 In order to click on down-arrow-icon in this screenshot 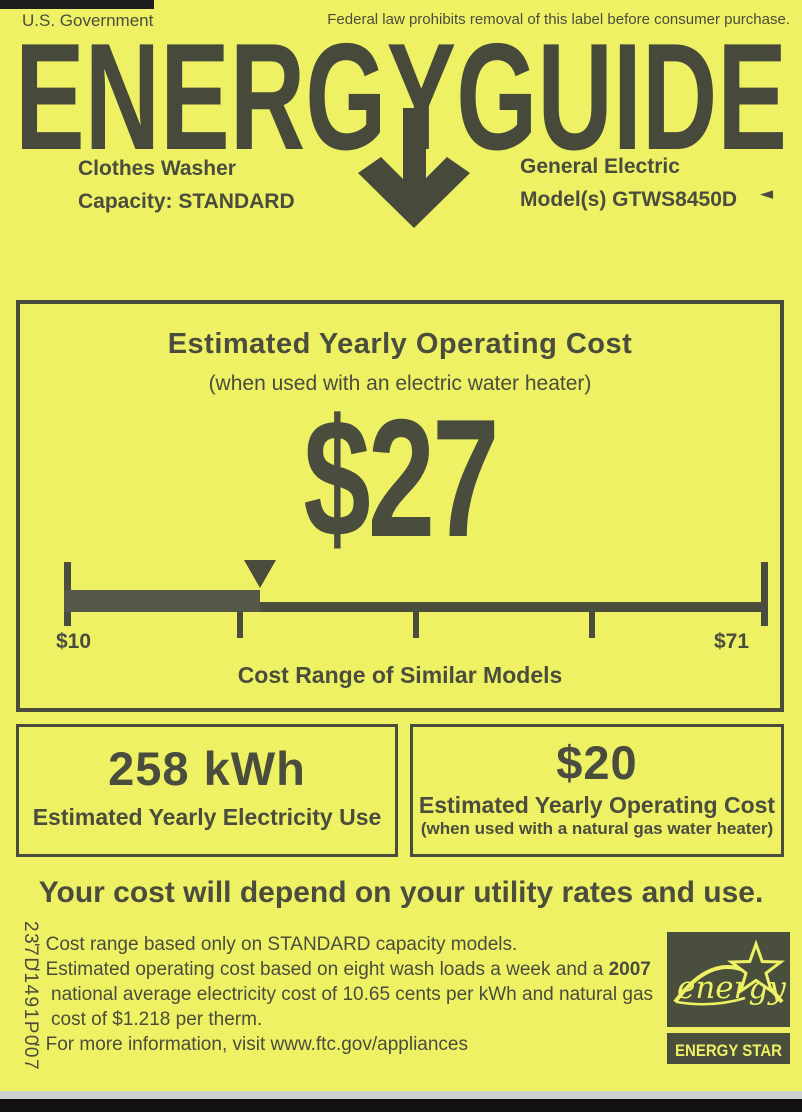, I will do `click(414, 168)`.